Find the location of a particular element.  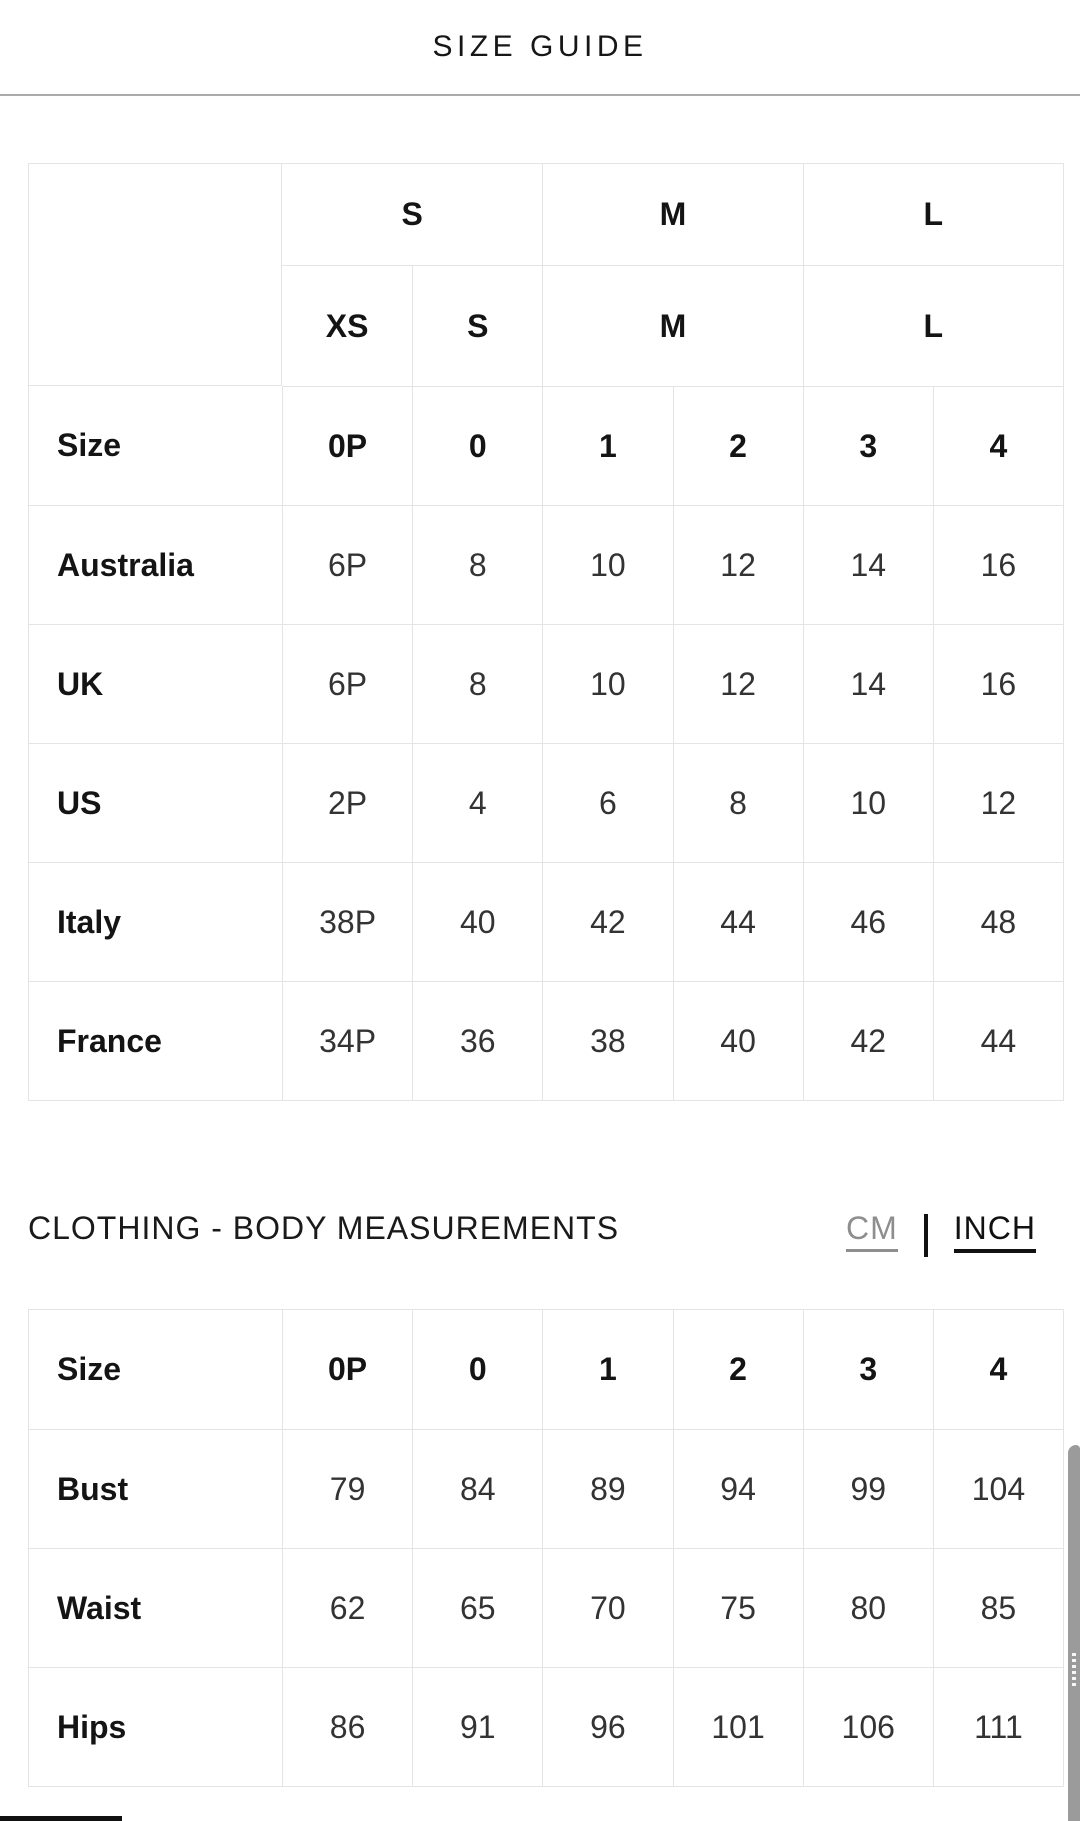

table-cell: 70 is located at coordinates (607, 1607).